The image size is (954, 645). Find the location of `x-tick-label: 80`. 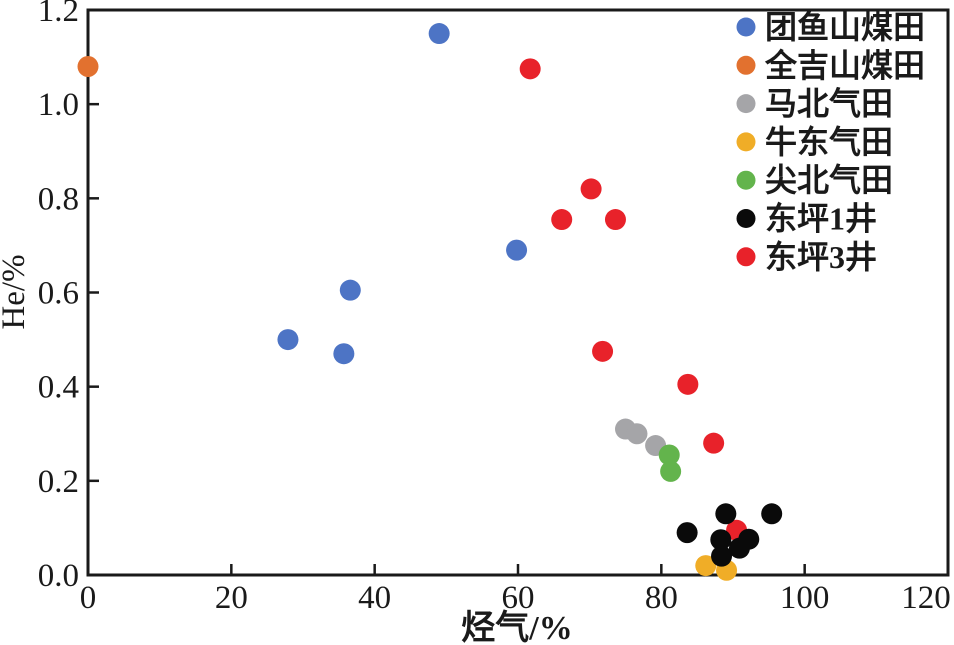

x-tick-label: 80 is located at coordinates (661, 598).